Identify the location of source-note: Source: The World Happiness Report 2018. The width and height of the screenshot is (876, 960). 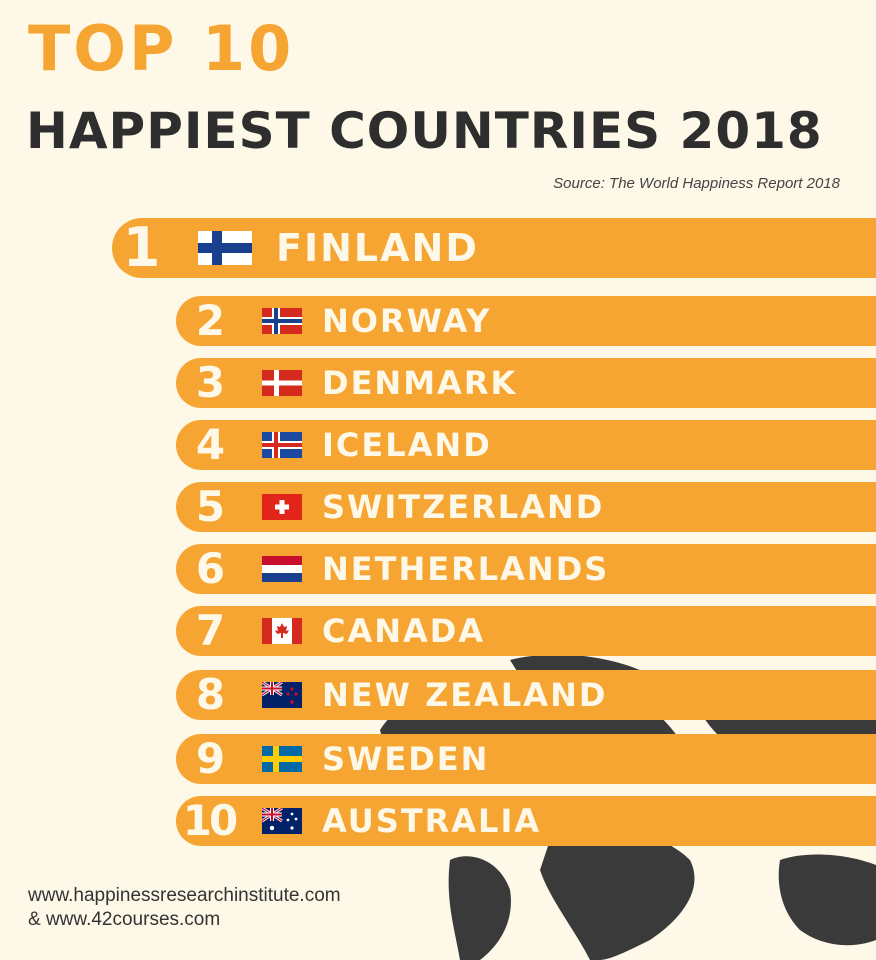
(696, 183).